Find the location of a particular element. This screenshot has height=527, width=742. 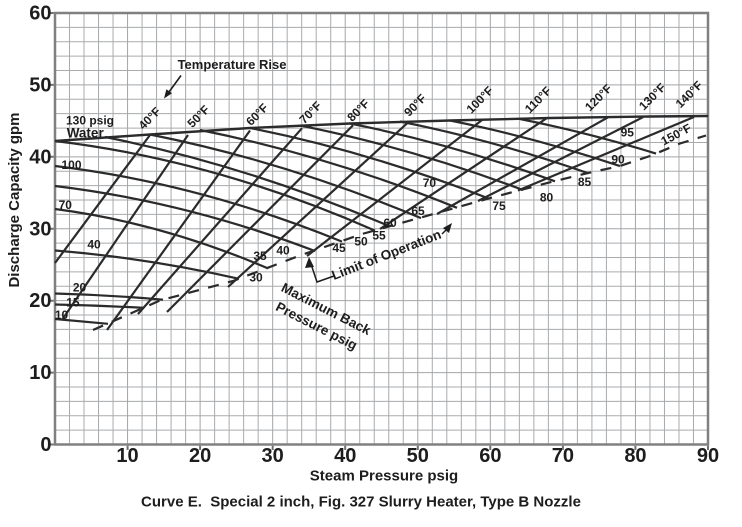

svg-text: Temperature Rise is located at coordinates (232, 64).